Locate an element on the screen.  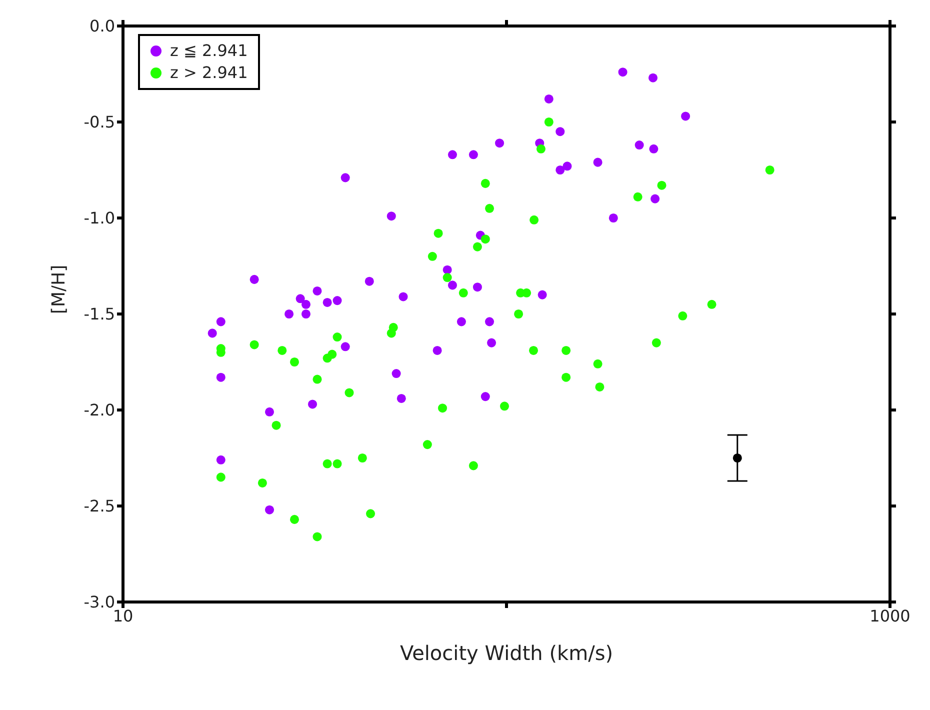
y-tick-label: -2.5 is located at coordinates (99, 506).